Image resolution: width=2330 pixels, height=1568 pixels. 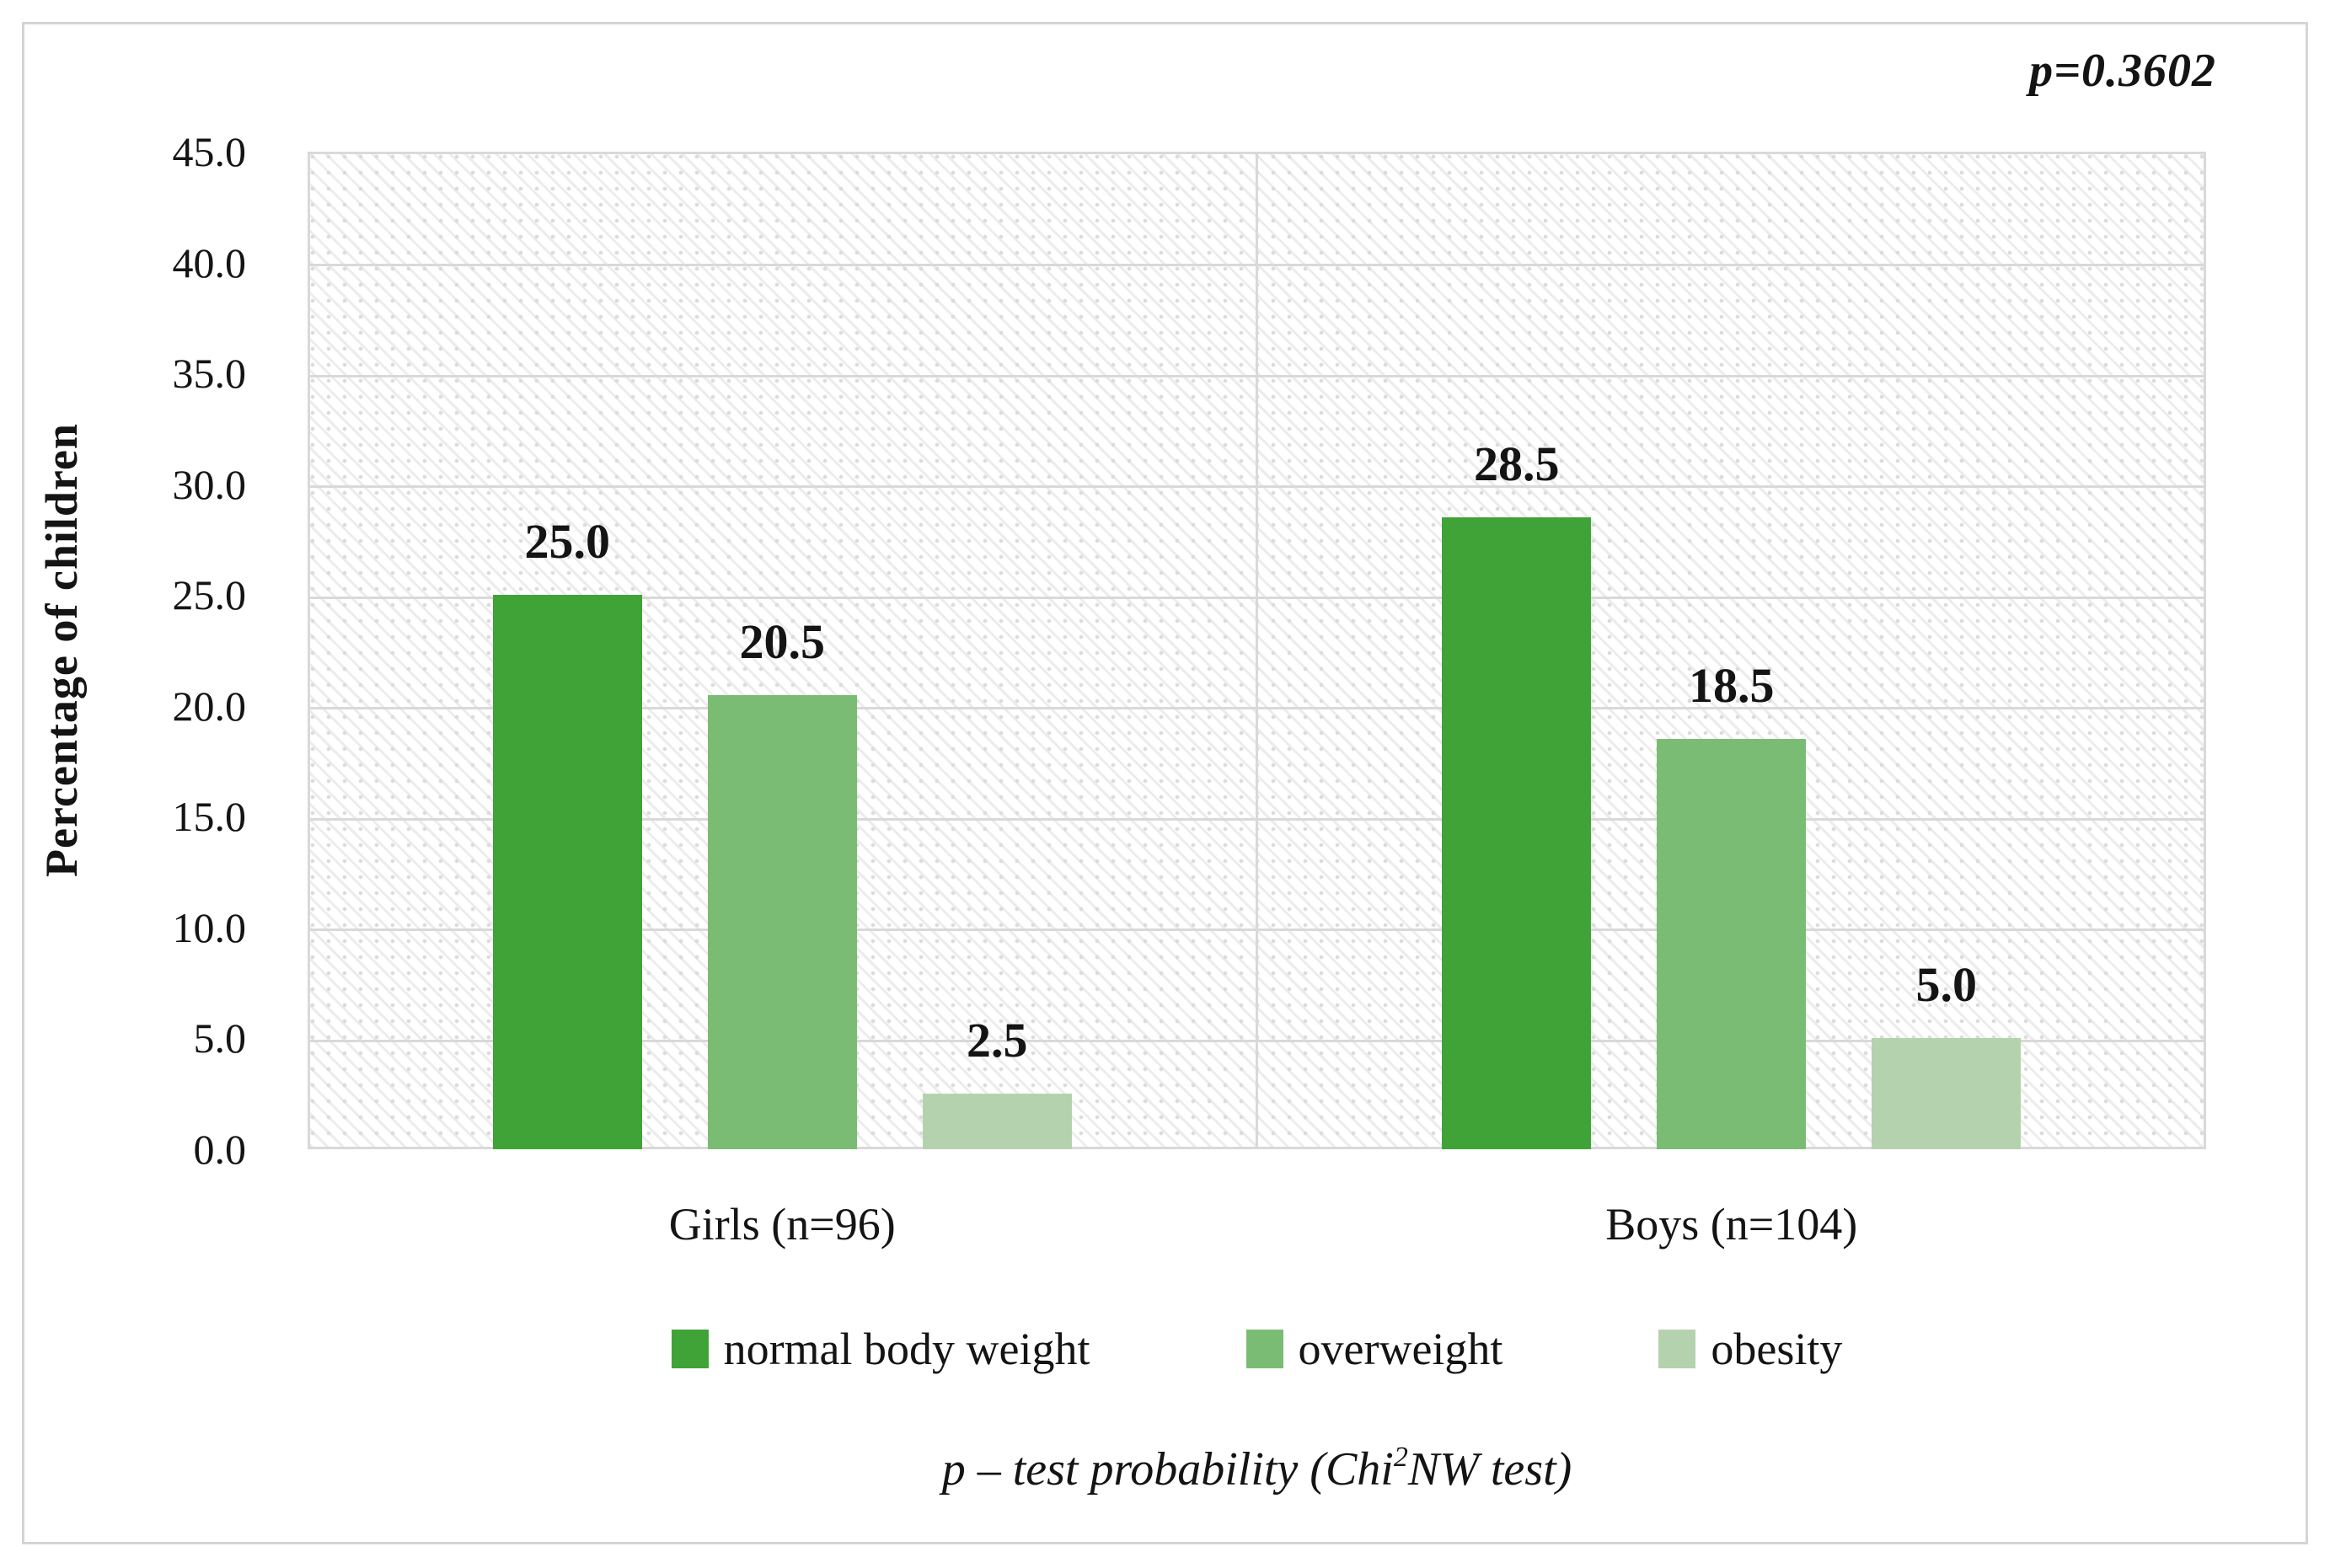 I want to click on category-separator-gridline, so click(x=1257, y=650).